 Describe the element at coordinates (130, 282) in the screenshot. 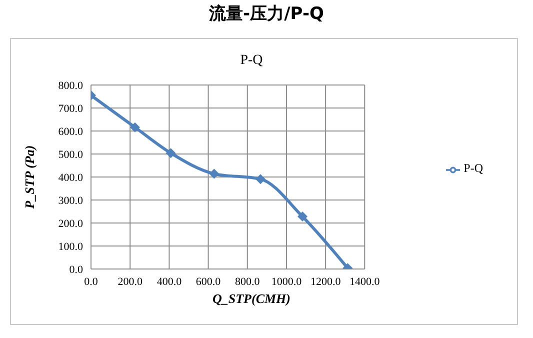

I see `x-tick-label: 200.0` at that location.